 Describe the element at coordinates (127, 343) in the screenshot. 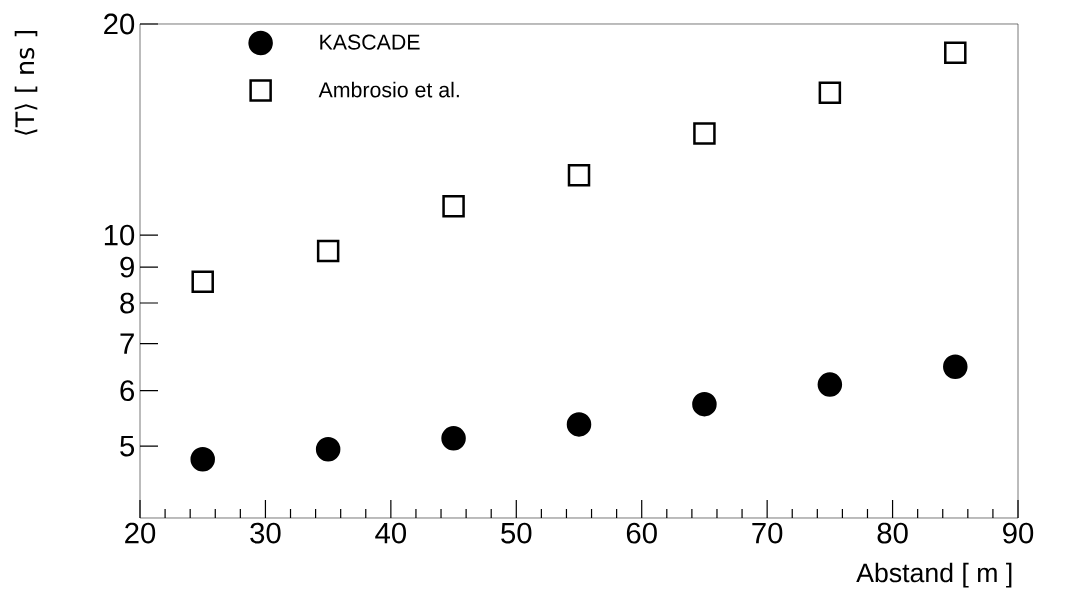

I see `y-tick-label: 7` at that location.